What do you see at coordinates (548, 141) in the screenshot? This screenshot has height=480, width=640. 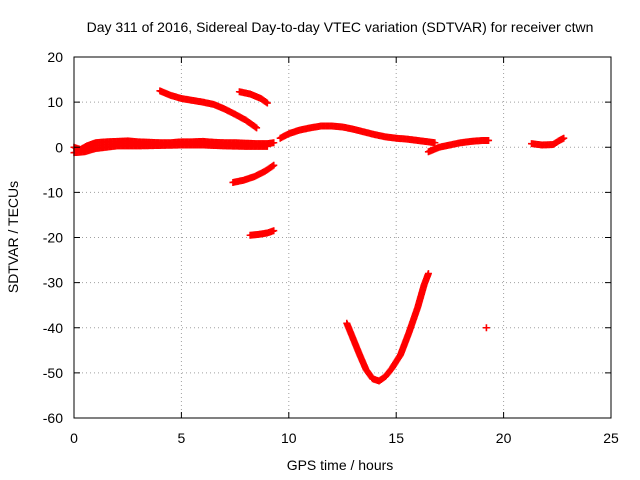 I see `series-late-segment` at bounding box center [548, 141].